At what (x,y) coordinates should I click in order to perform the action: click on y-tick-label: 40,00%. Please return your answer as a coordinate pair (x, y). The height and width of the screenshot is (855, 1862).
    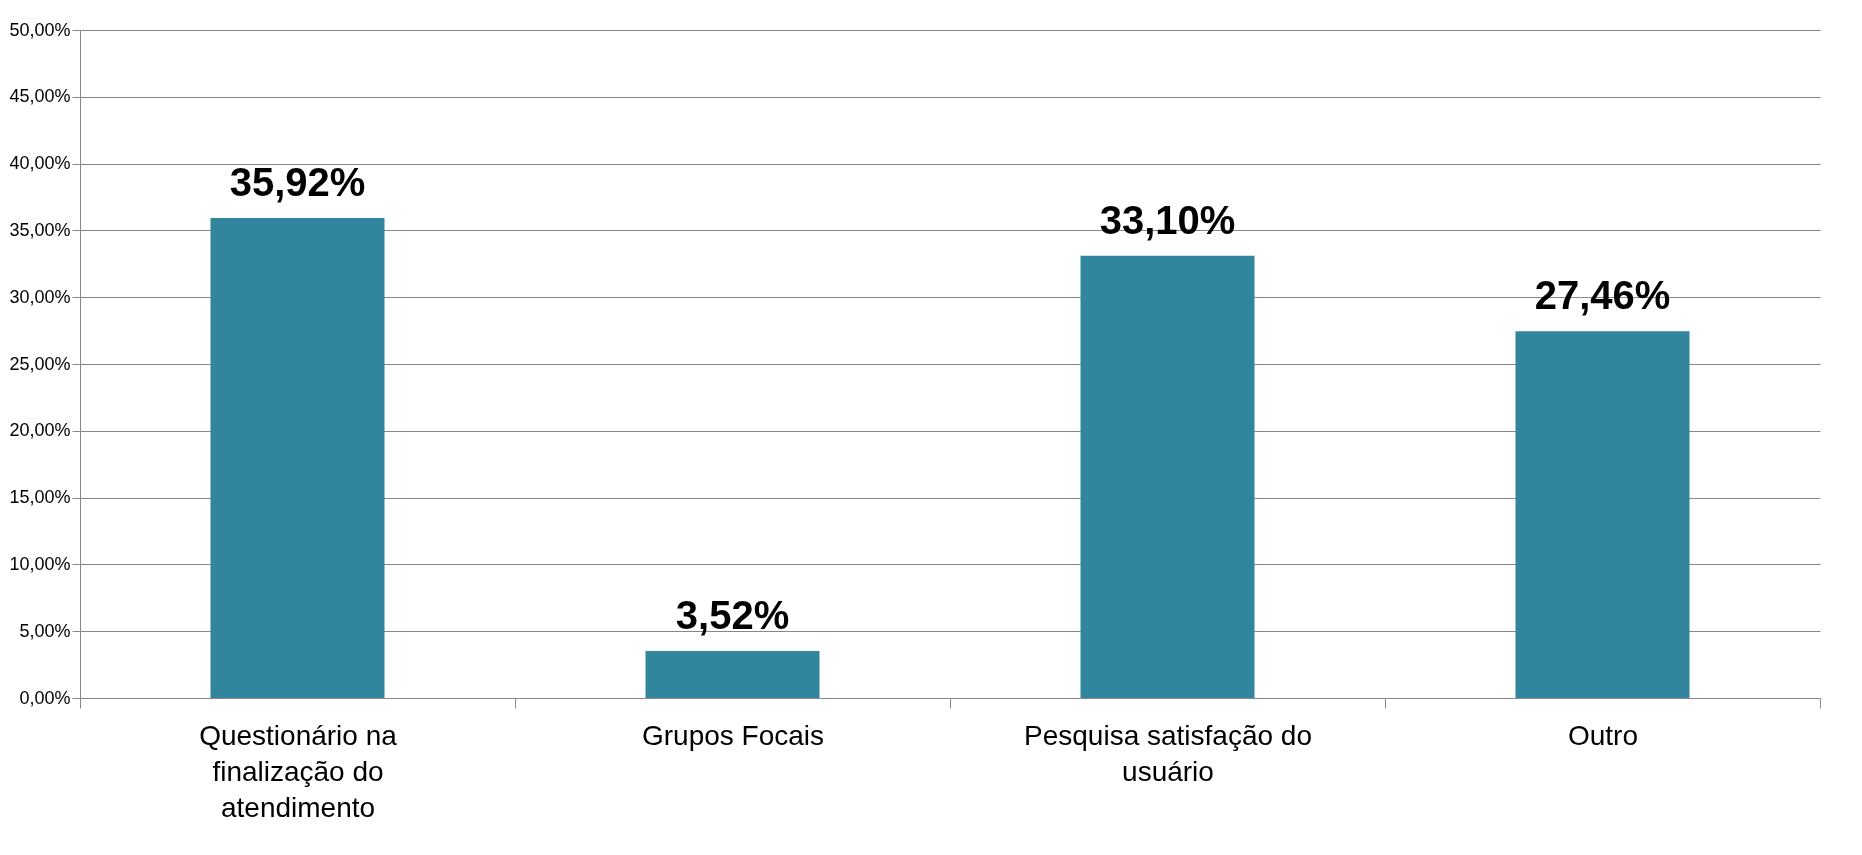
    Looking at the image, I should click on (40, 163).